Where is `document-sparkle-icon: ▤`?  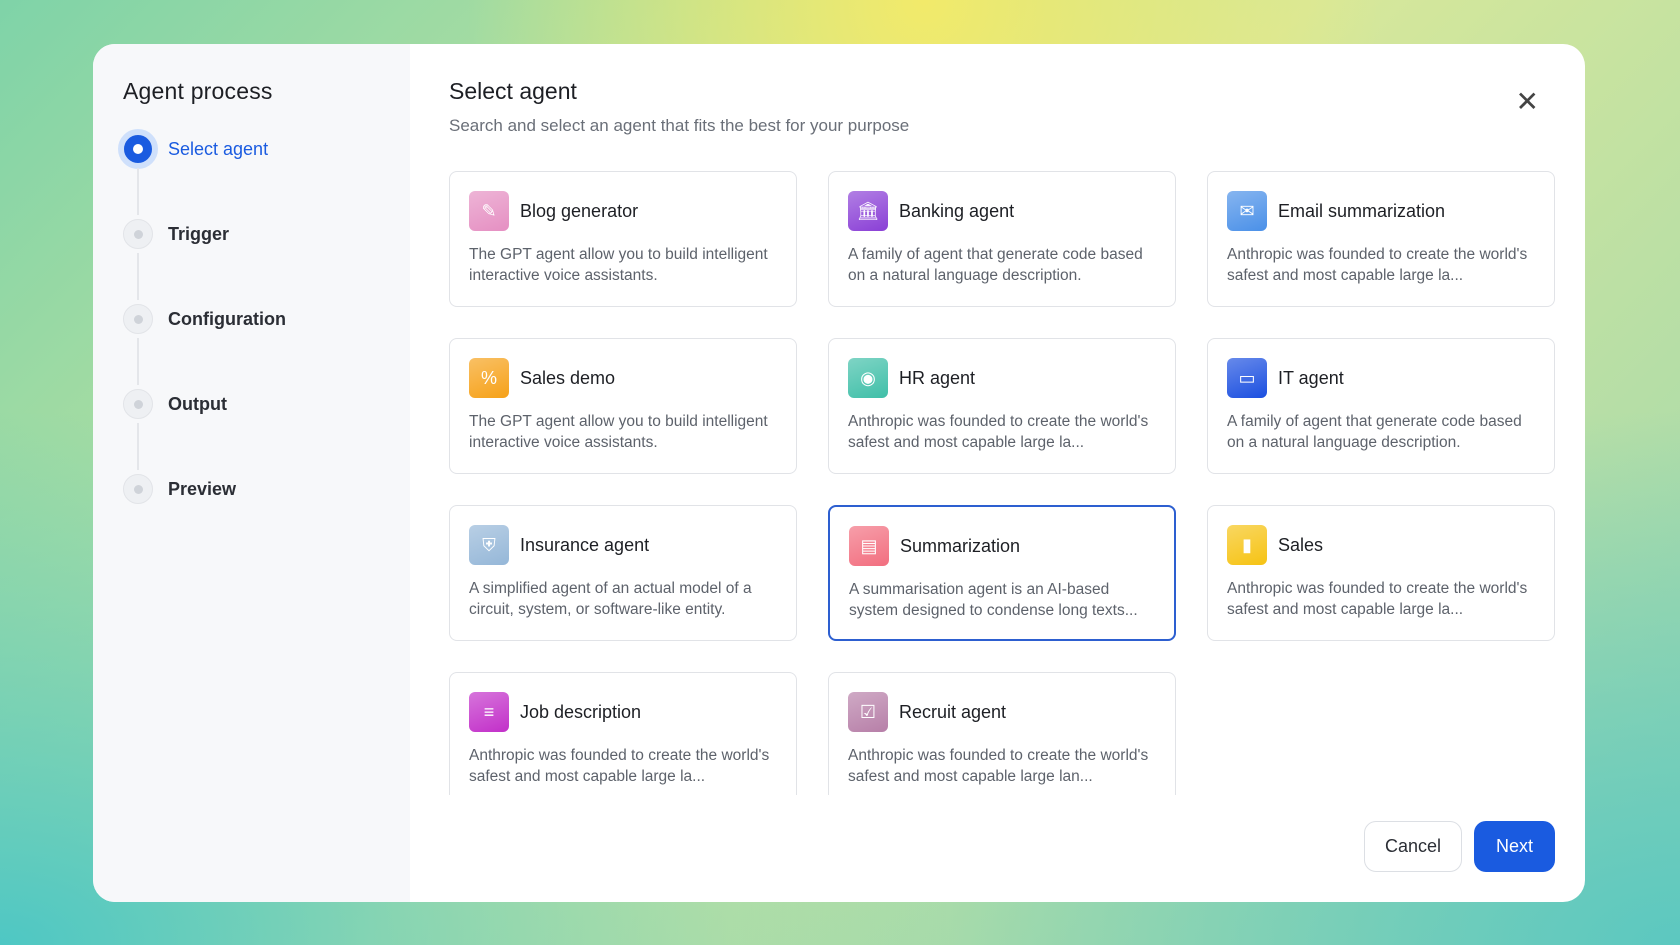 document-sparkle-icon: ▤ is located at coordinates (869, 546).